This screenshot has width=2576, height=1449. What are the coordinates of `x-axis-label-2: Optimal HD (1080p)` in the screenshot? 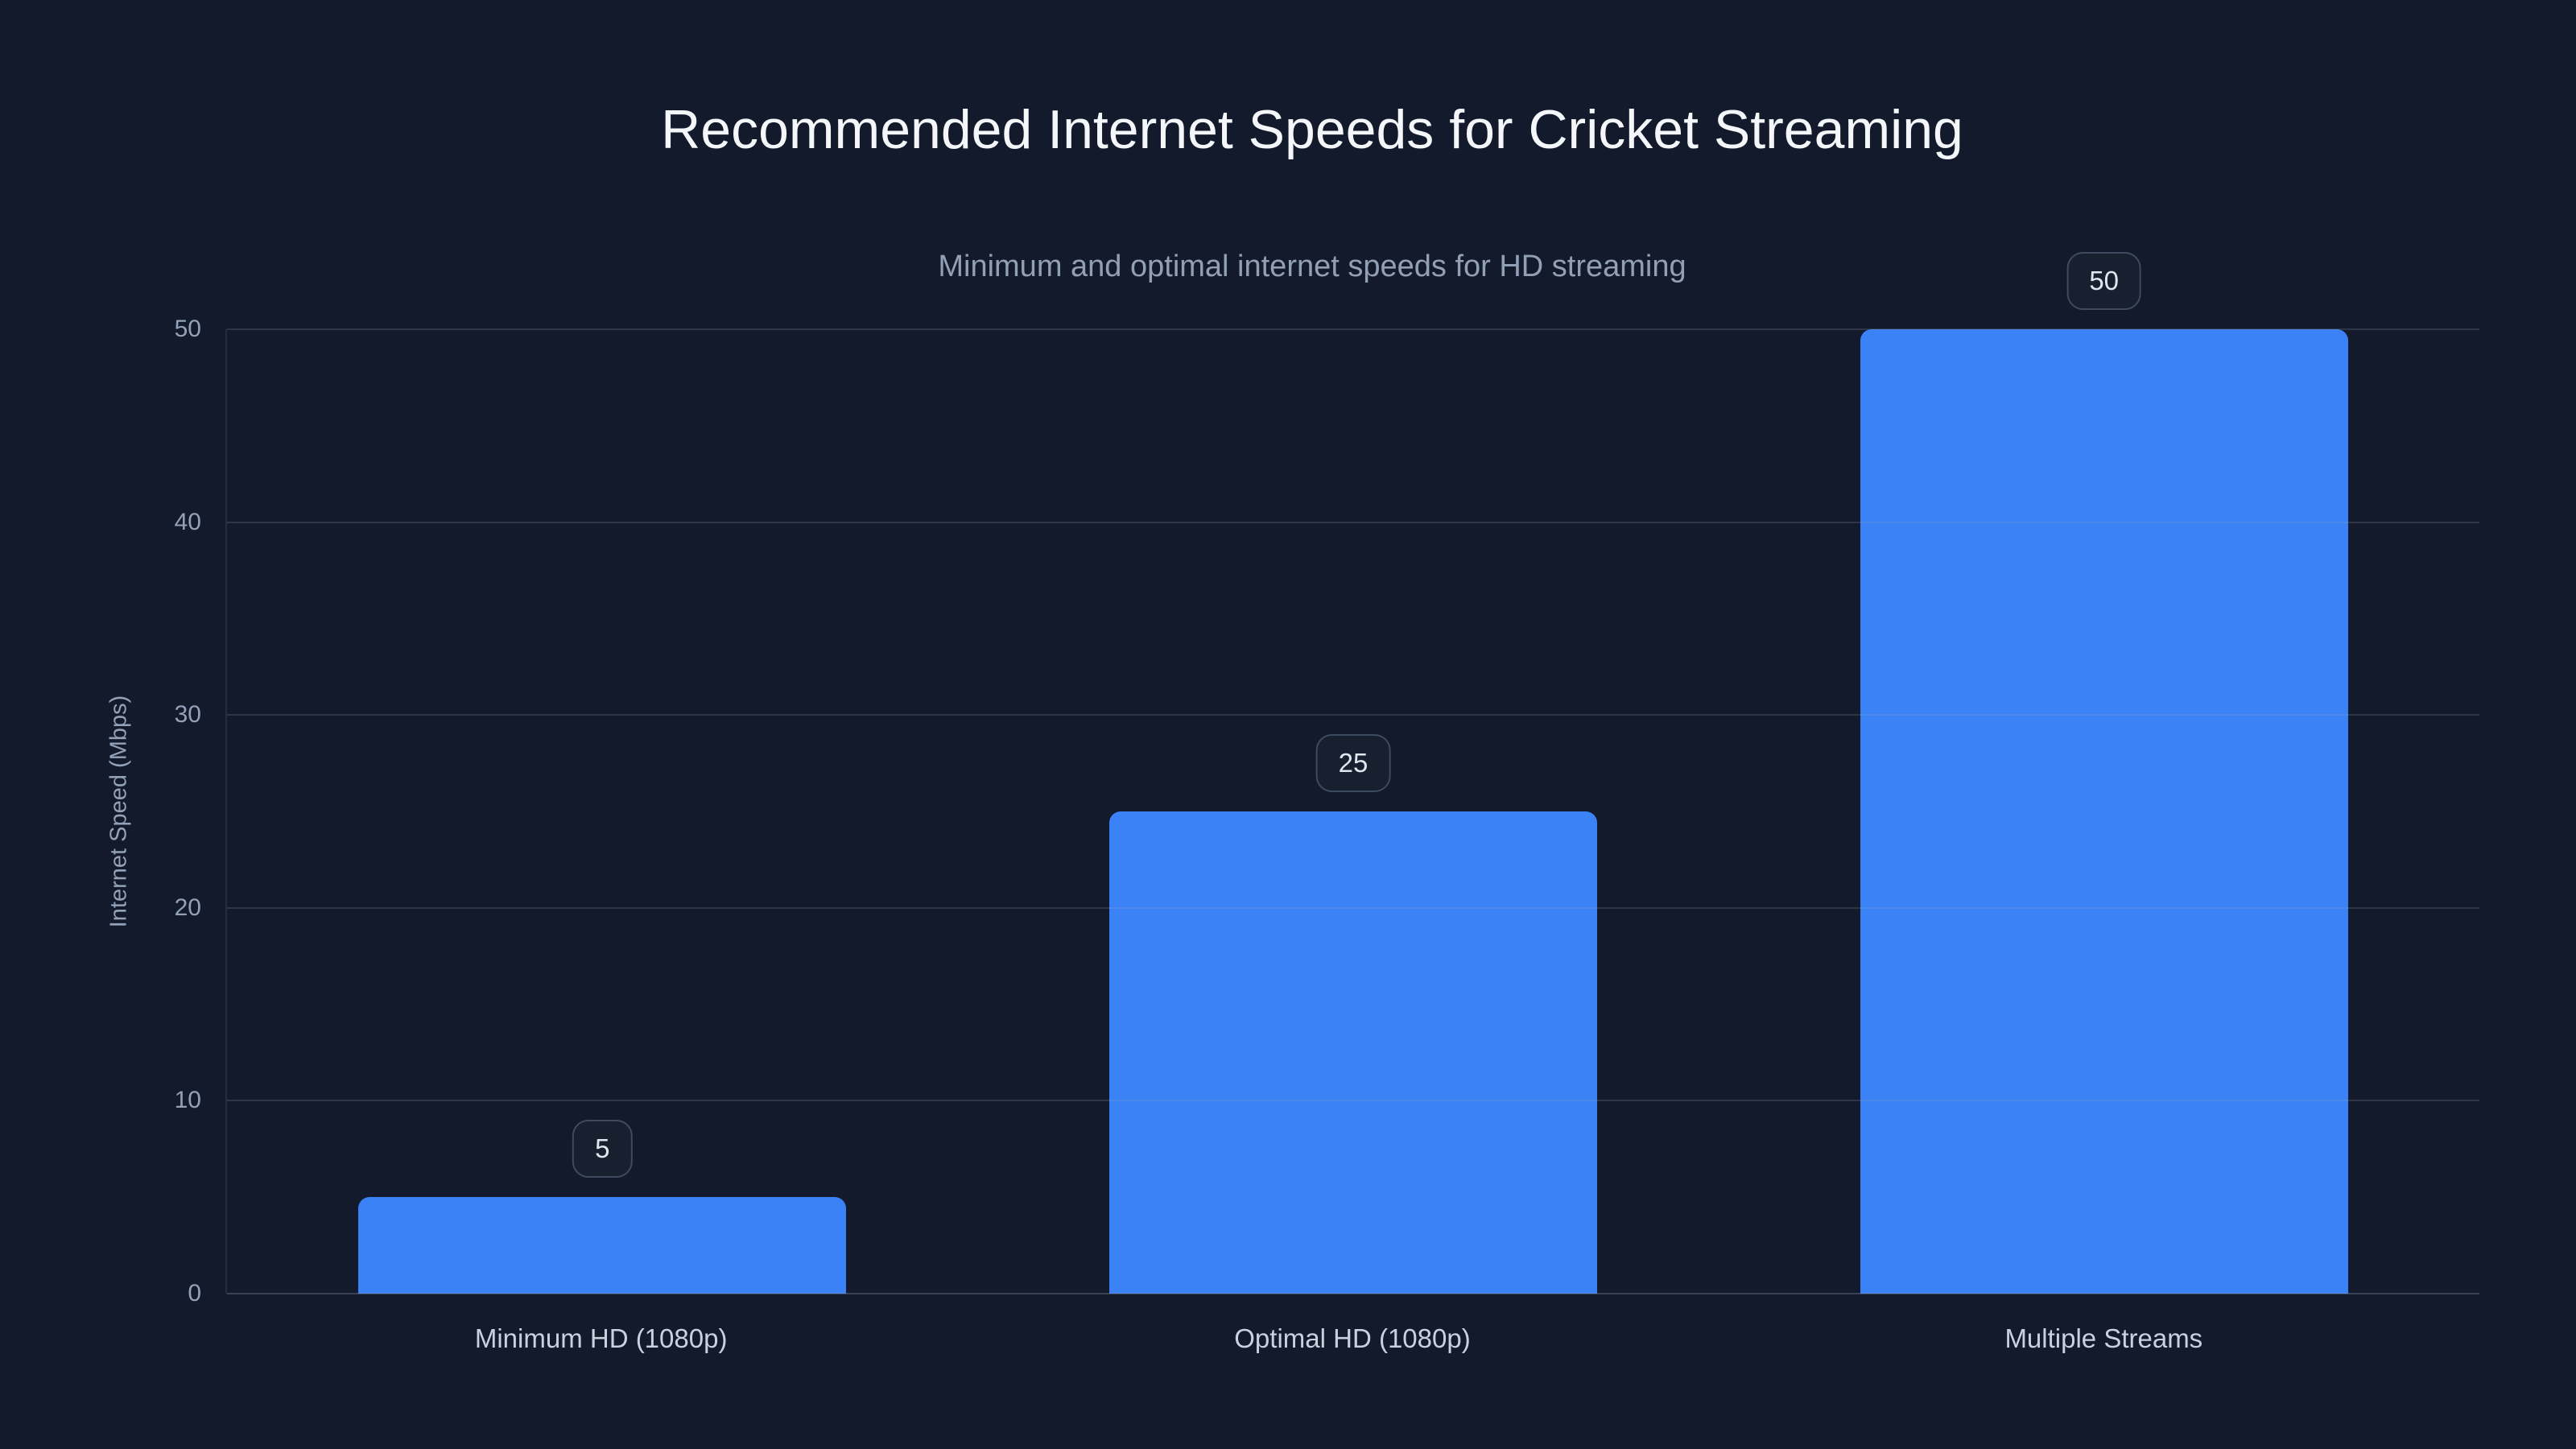 It's located at (1352, 1338).